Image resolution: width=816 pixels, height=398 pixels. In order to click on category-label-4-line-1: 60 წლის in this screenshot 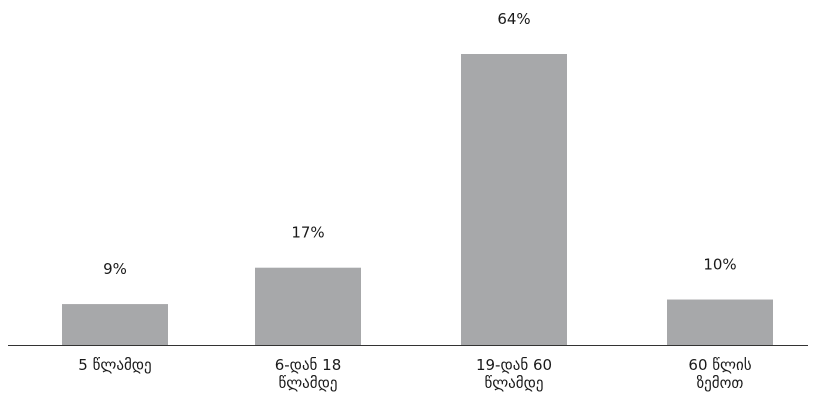, I will do `click(719, 365)`.